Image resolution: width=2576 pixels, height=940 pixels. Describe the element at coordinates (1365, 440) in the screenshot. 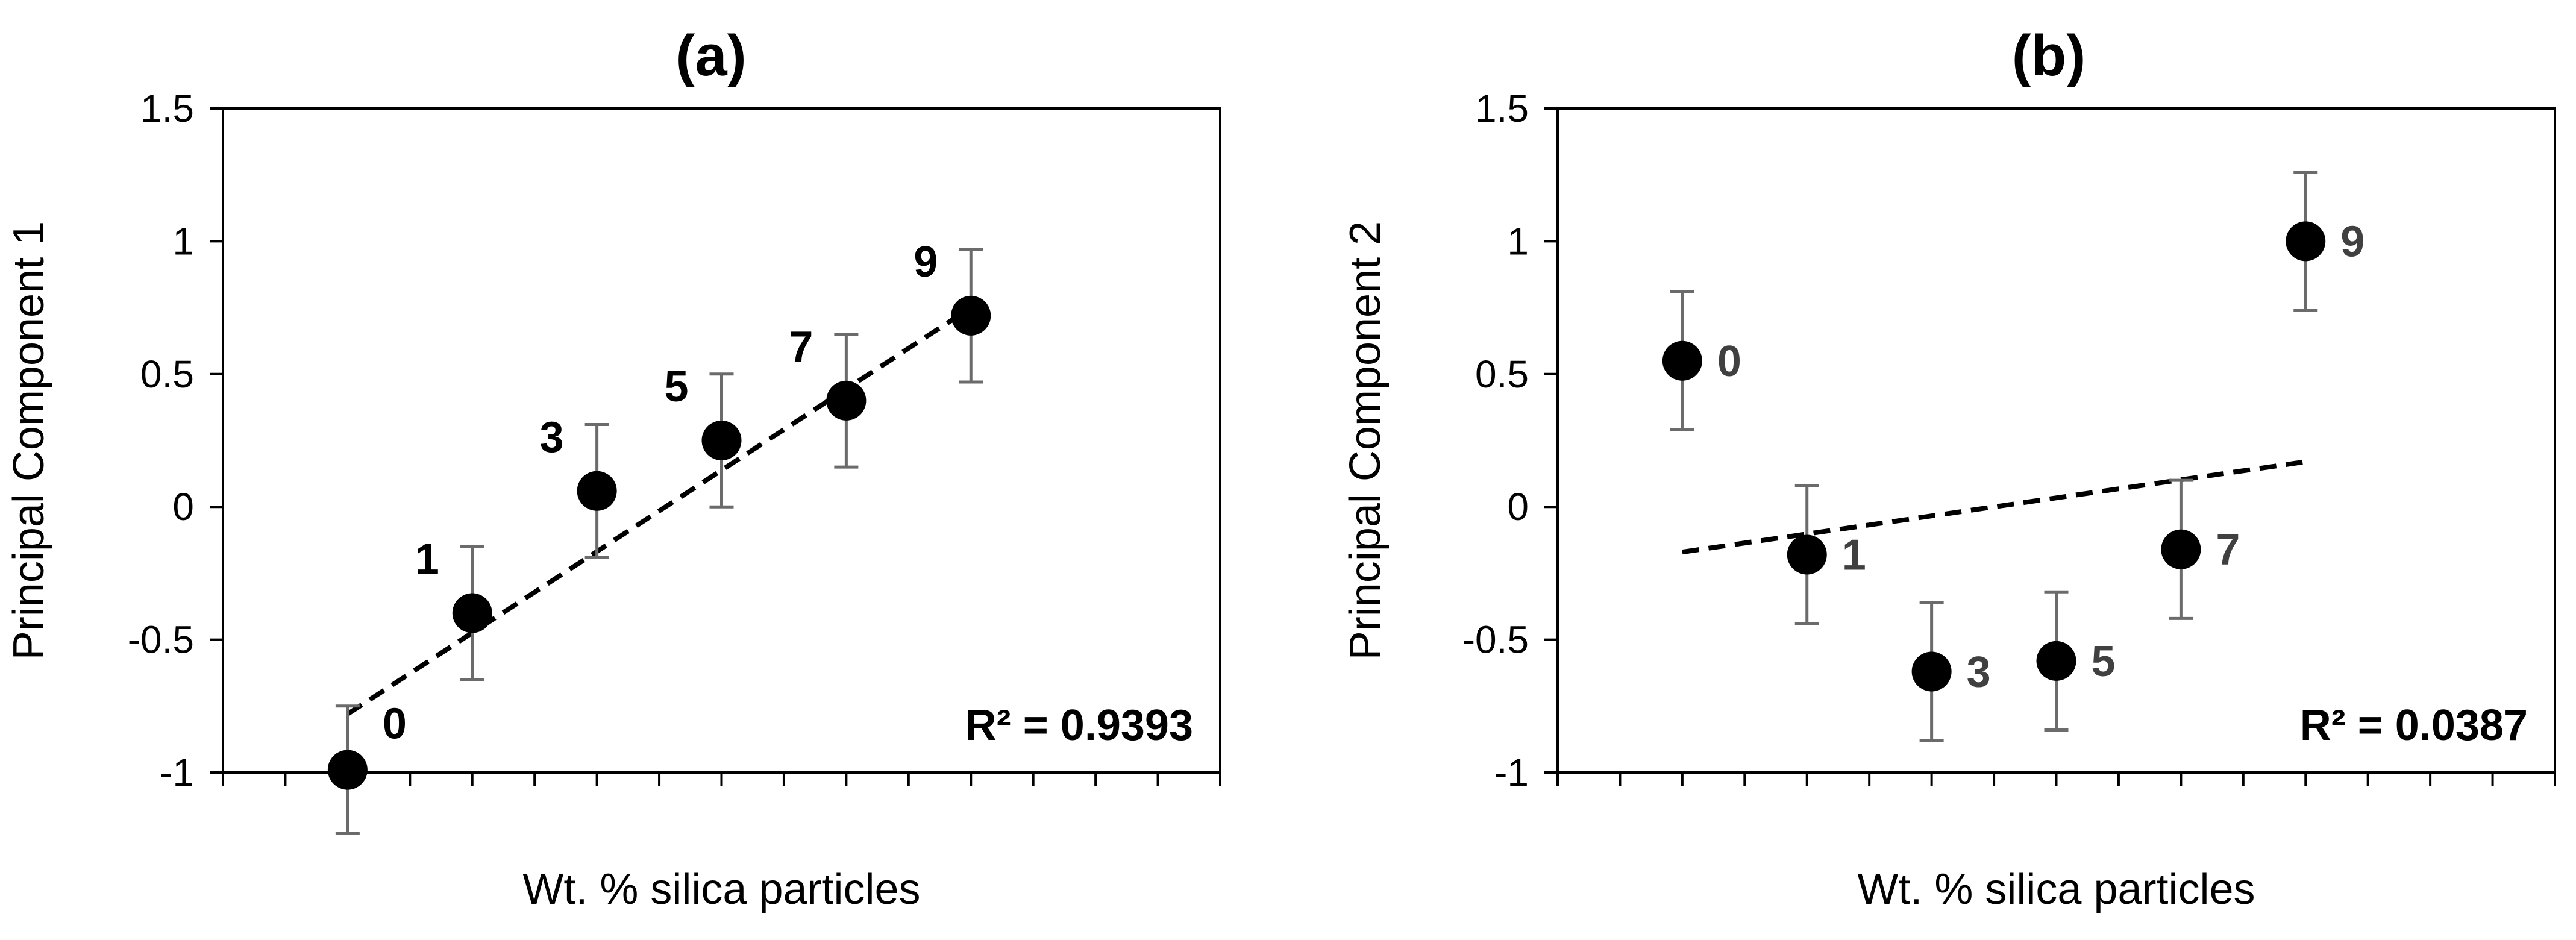

I see `y-axis-title: Principal Component 2` at that location.